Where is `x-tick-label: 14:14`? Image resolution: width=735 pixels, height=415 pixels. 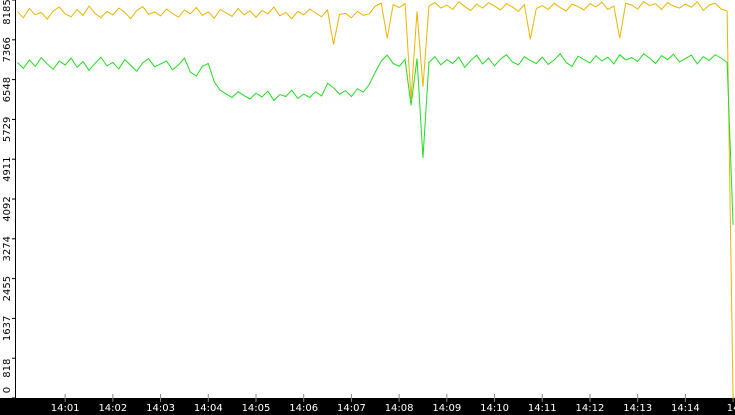
x-tick-label: 14:14 is located at coordinates (685, 408).